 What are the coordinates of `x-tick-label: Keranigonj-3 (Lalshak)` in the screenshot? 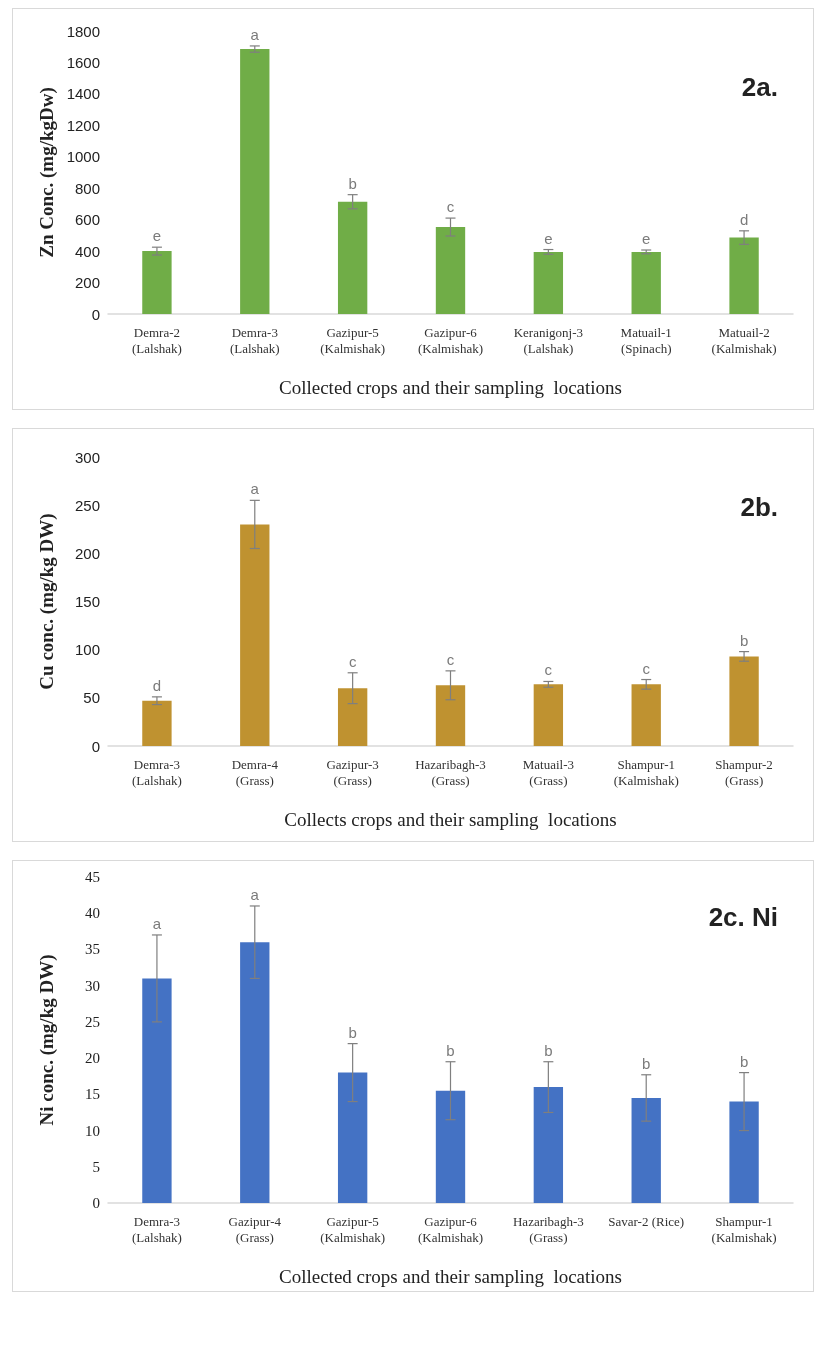 It's located at (548, 340).